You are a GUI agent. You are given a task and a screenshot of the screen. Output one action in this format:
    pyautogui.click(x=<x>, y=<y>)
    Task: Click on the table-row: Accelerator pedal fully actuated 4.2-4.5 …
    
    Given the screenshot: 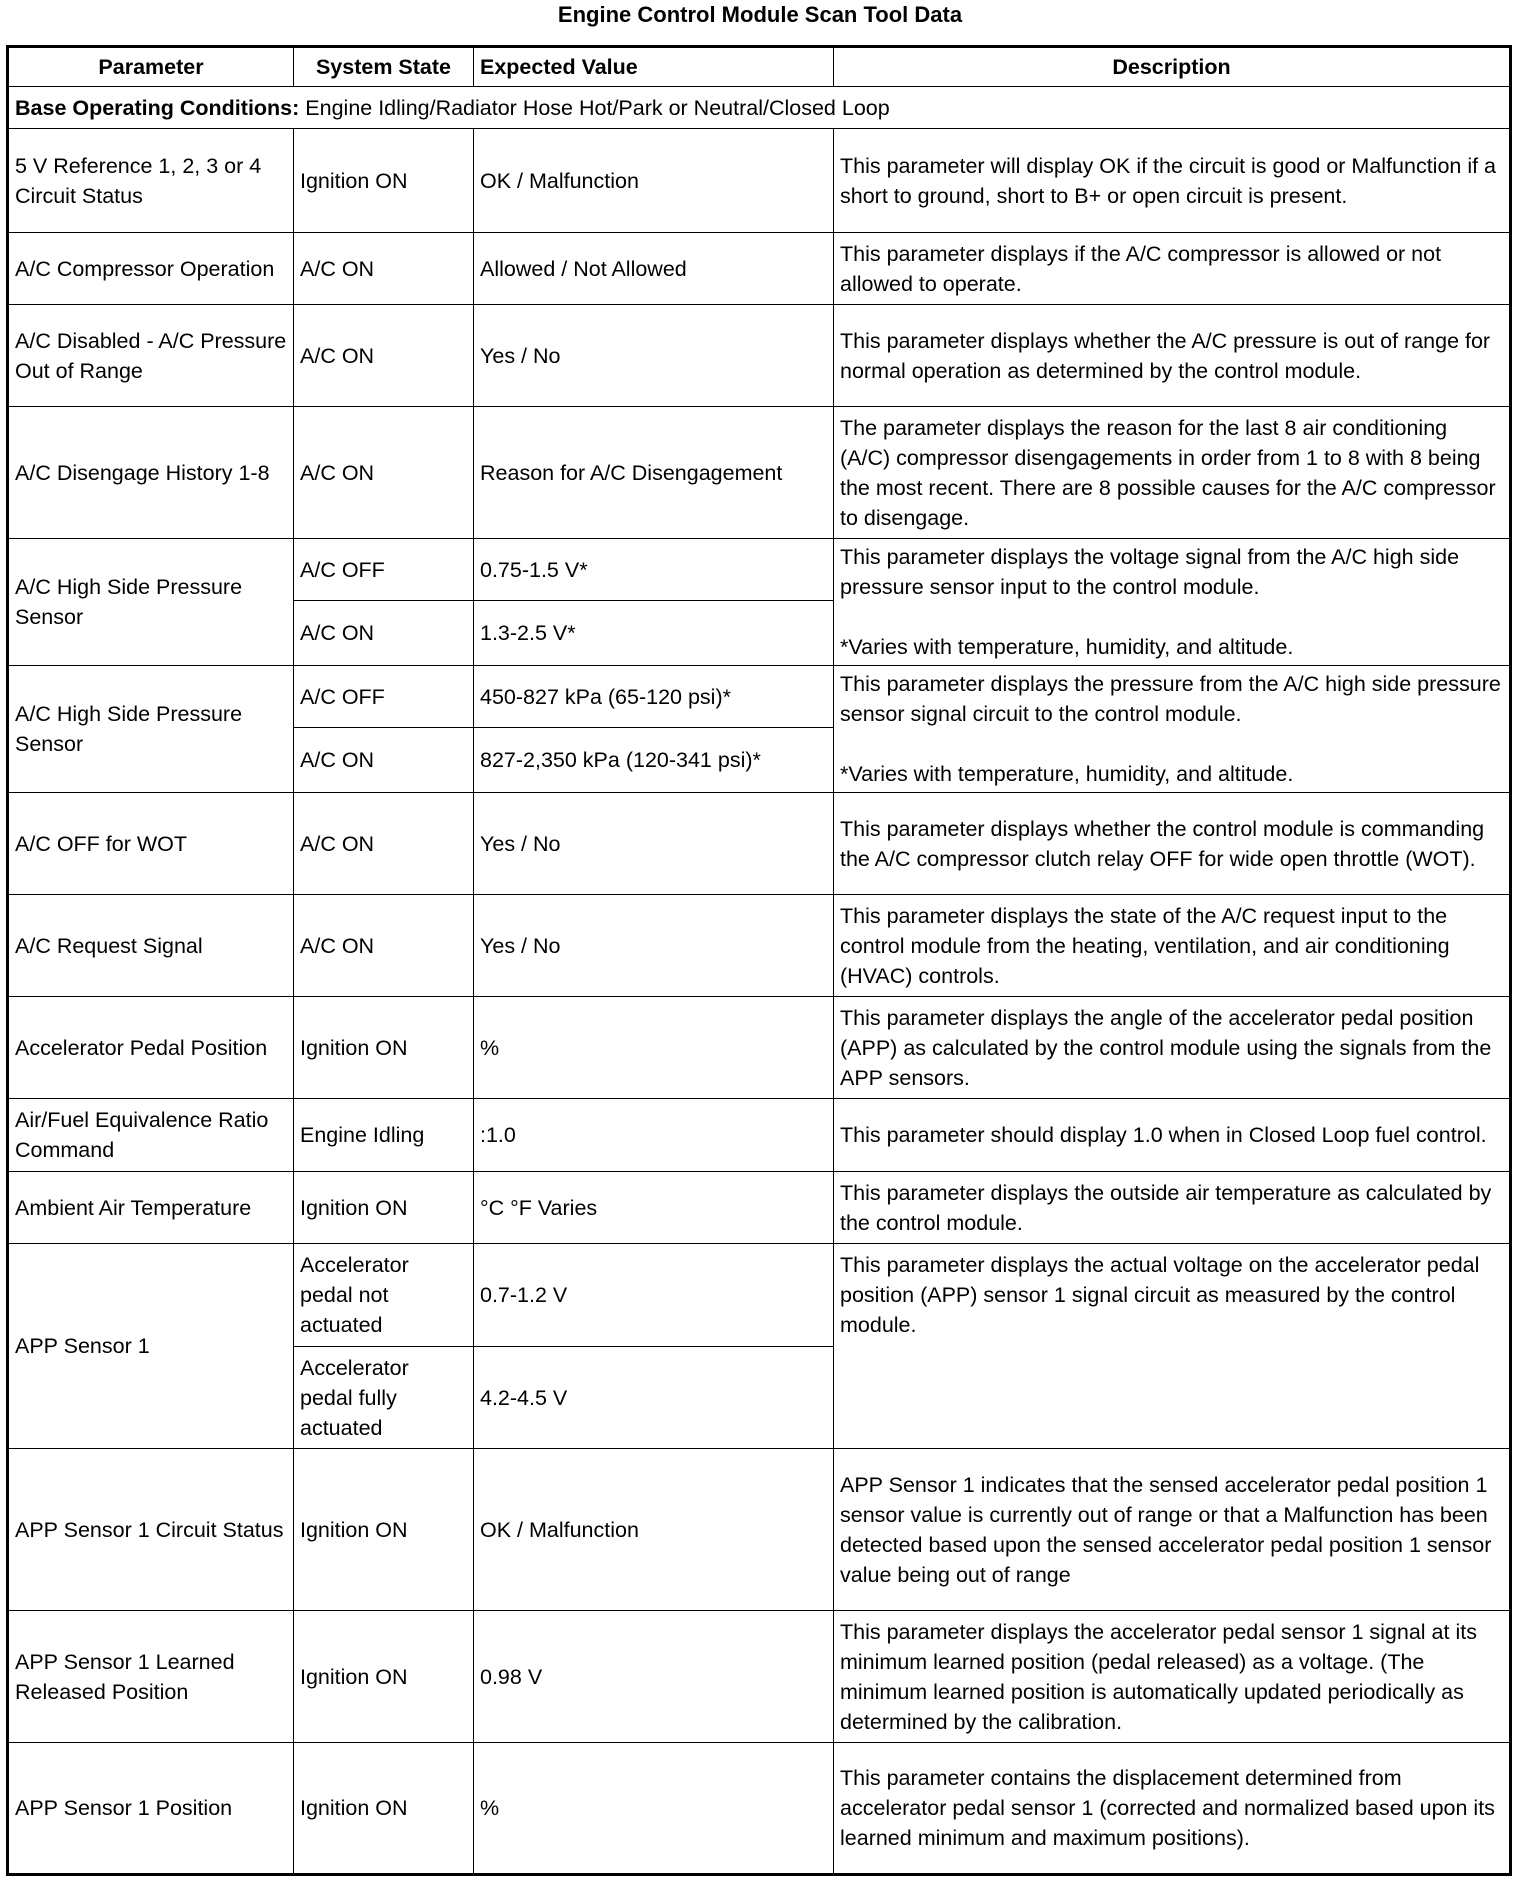 What is the action you would take?
    pyautogui.click(x=759, y=1397)
    